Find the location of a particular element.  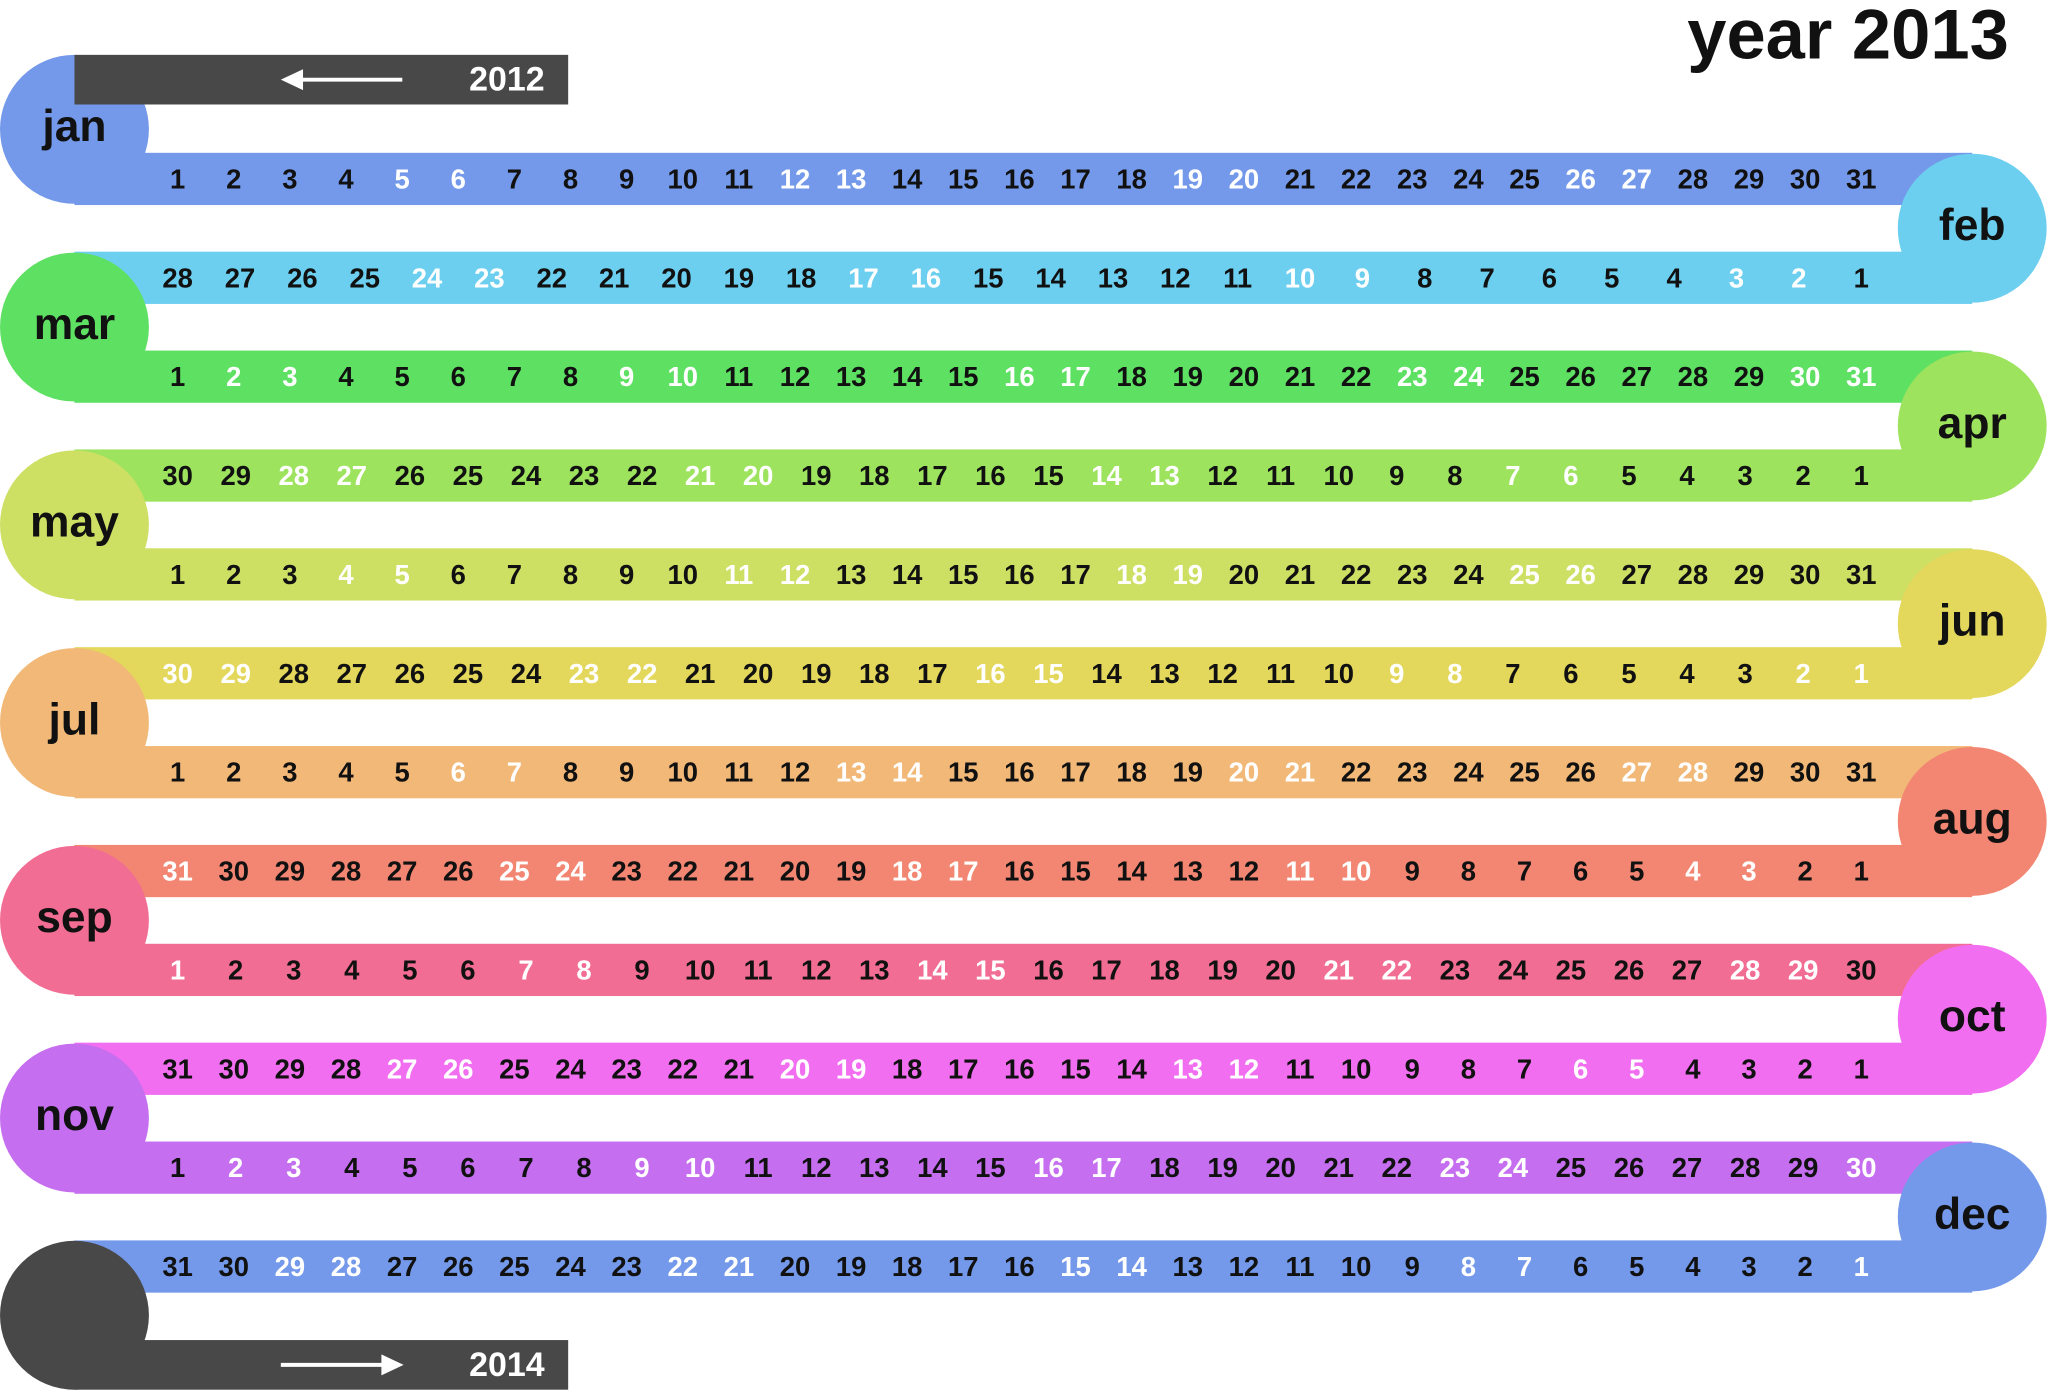

day-number: 3 is located at coordinates (1748, 1266).